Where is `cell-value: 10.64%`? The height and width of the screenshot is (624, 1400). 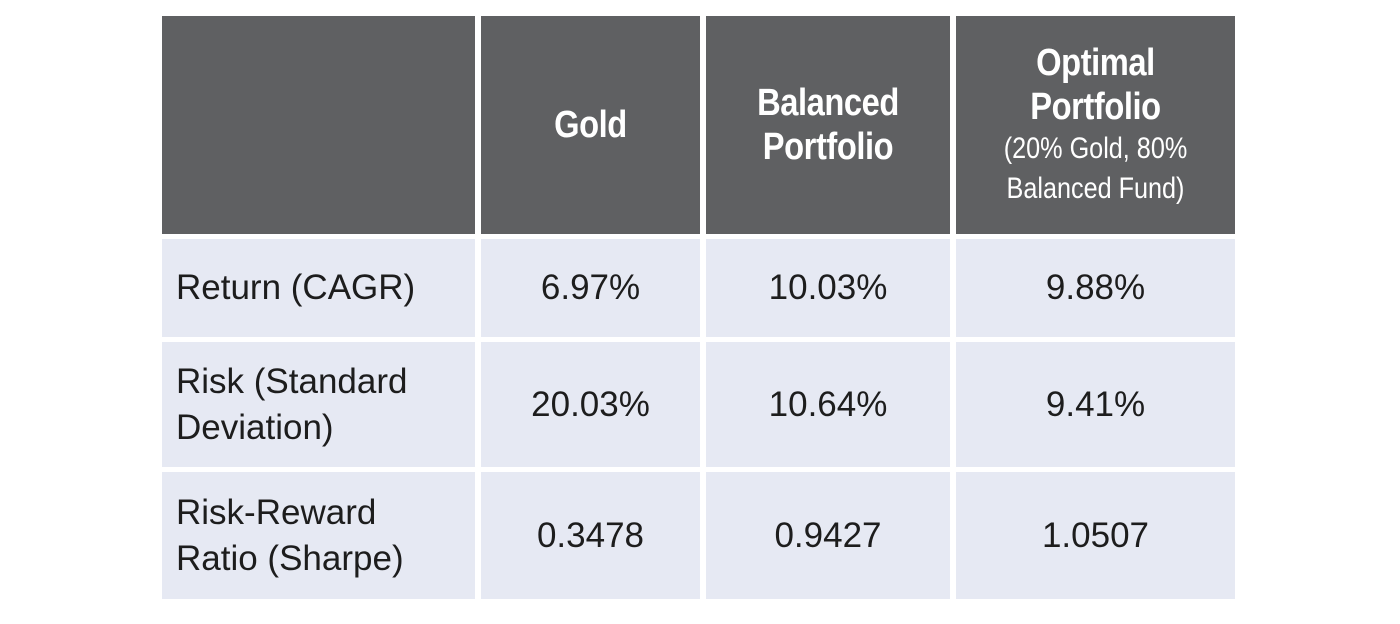 cell-value: 10.64% is located at coordinates (828, 404).